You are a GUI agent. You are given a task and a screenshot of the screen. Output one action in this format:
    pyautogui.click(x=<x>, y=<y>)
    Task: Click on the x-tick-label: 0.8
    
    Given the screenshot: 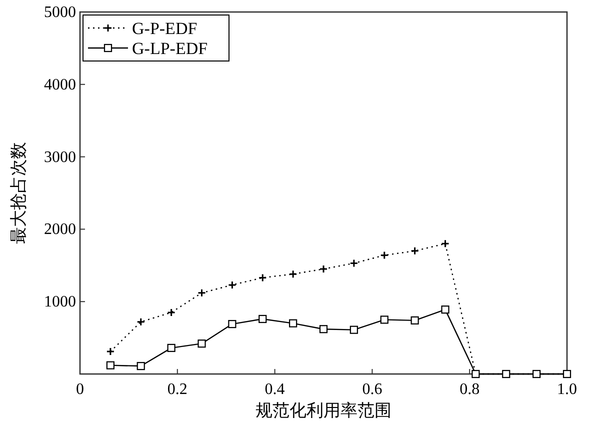 What is the action you would take?
    pyautogui.click(x=470, y=389)
    